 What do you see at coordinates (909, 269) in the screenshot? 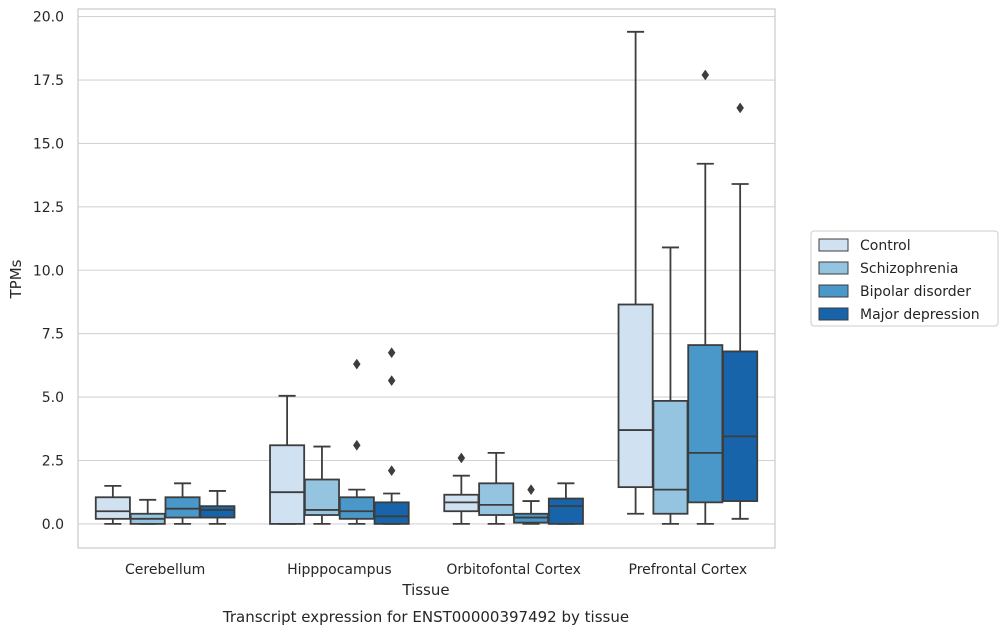
I see `legend-label: Schizophrenia` at bounding box center [909, 269].